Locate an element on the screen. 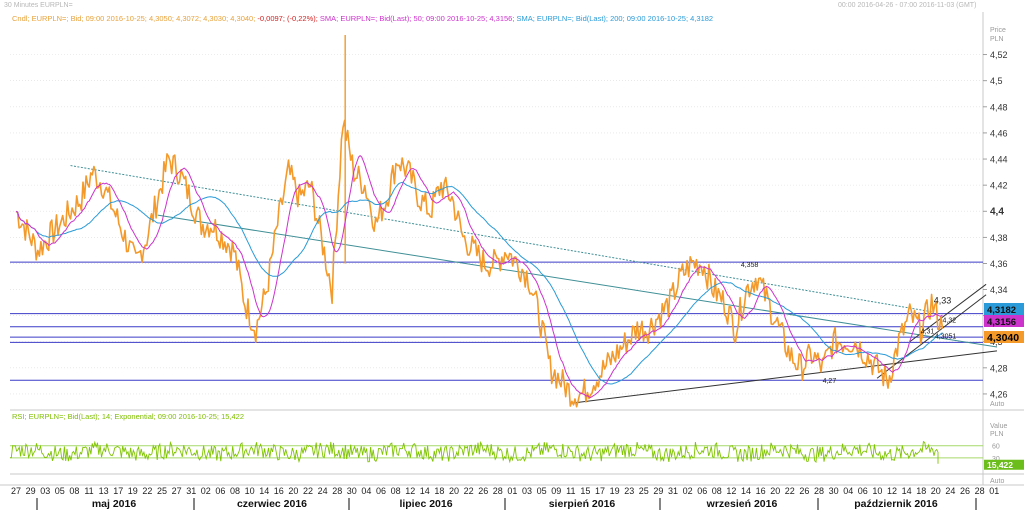 The image size is (1024, 521). price-axis-unit: PLN is located at coordinates (997, 39).